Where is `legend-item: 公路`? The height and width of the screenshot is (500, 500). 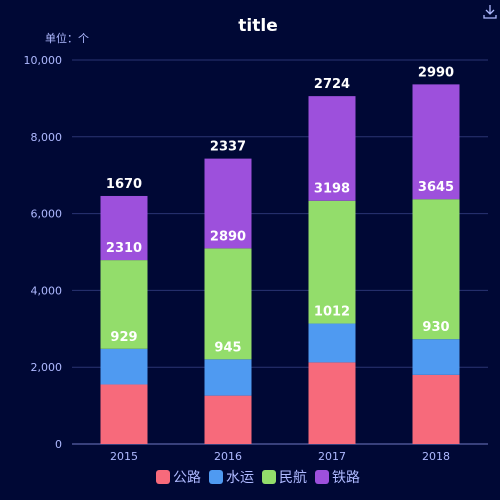 legend-item: 公路 is located at coordinates (178, 477).